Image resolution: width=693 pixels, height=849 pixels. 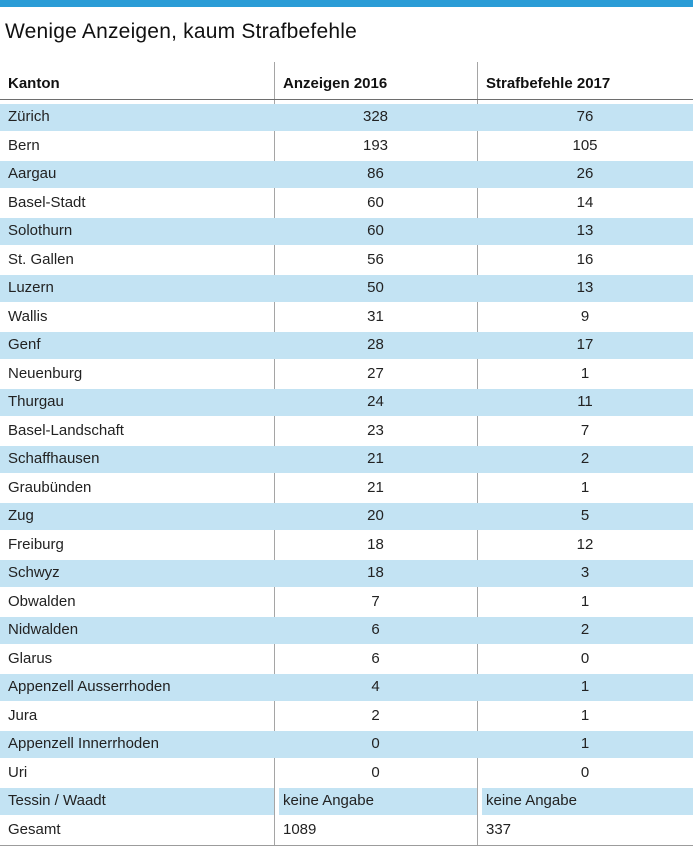 What do you see at coordinates (89, 686) in the screenshot?
I see `canton-cell: Appenzell Ausserrhoden` at bounding box center [89, 686].